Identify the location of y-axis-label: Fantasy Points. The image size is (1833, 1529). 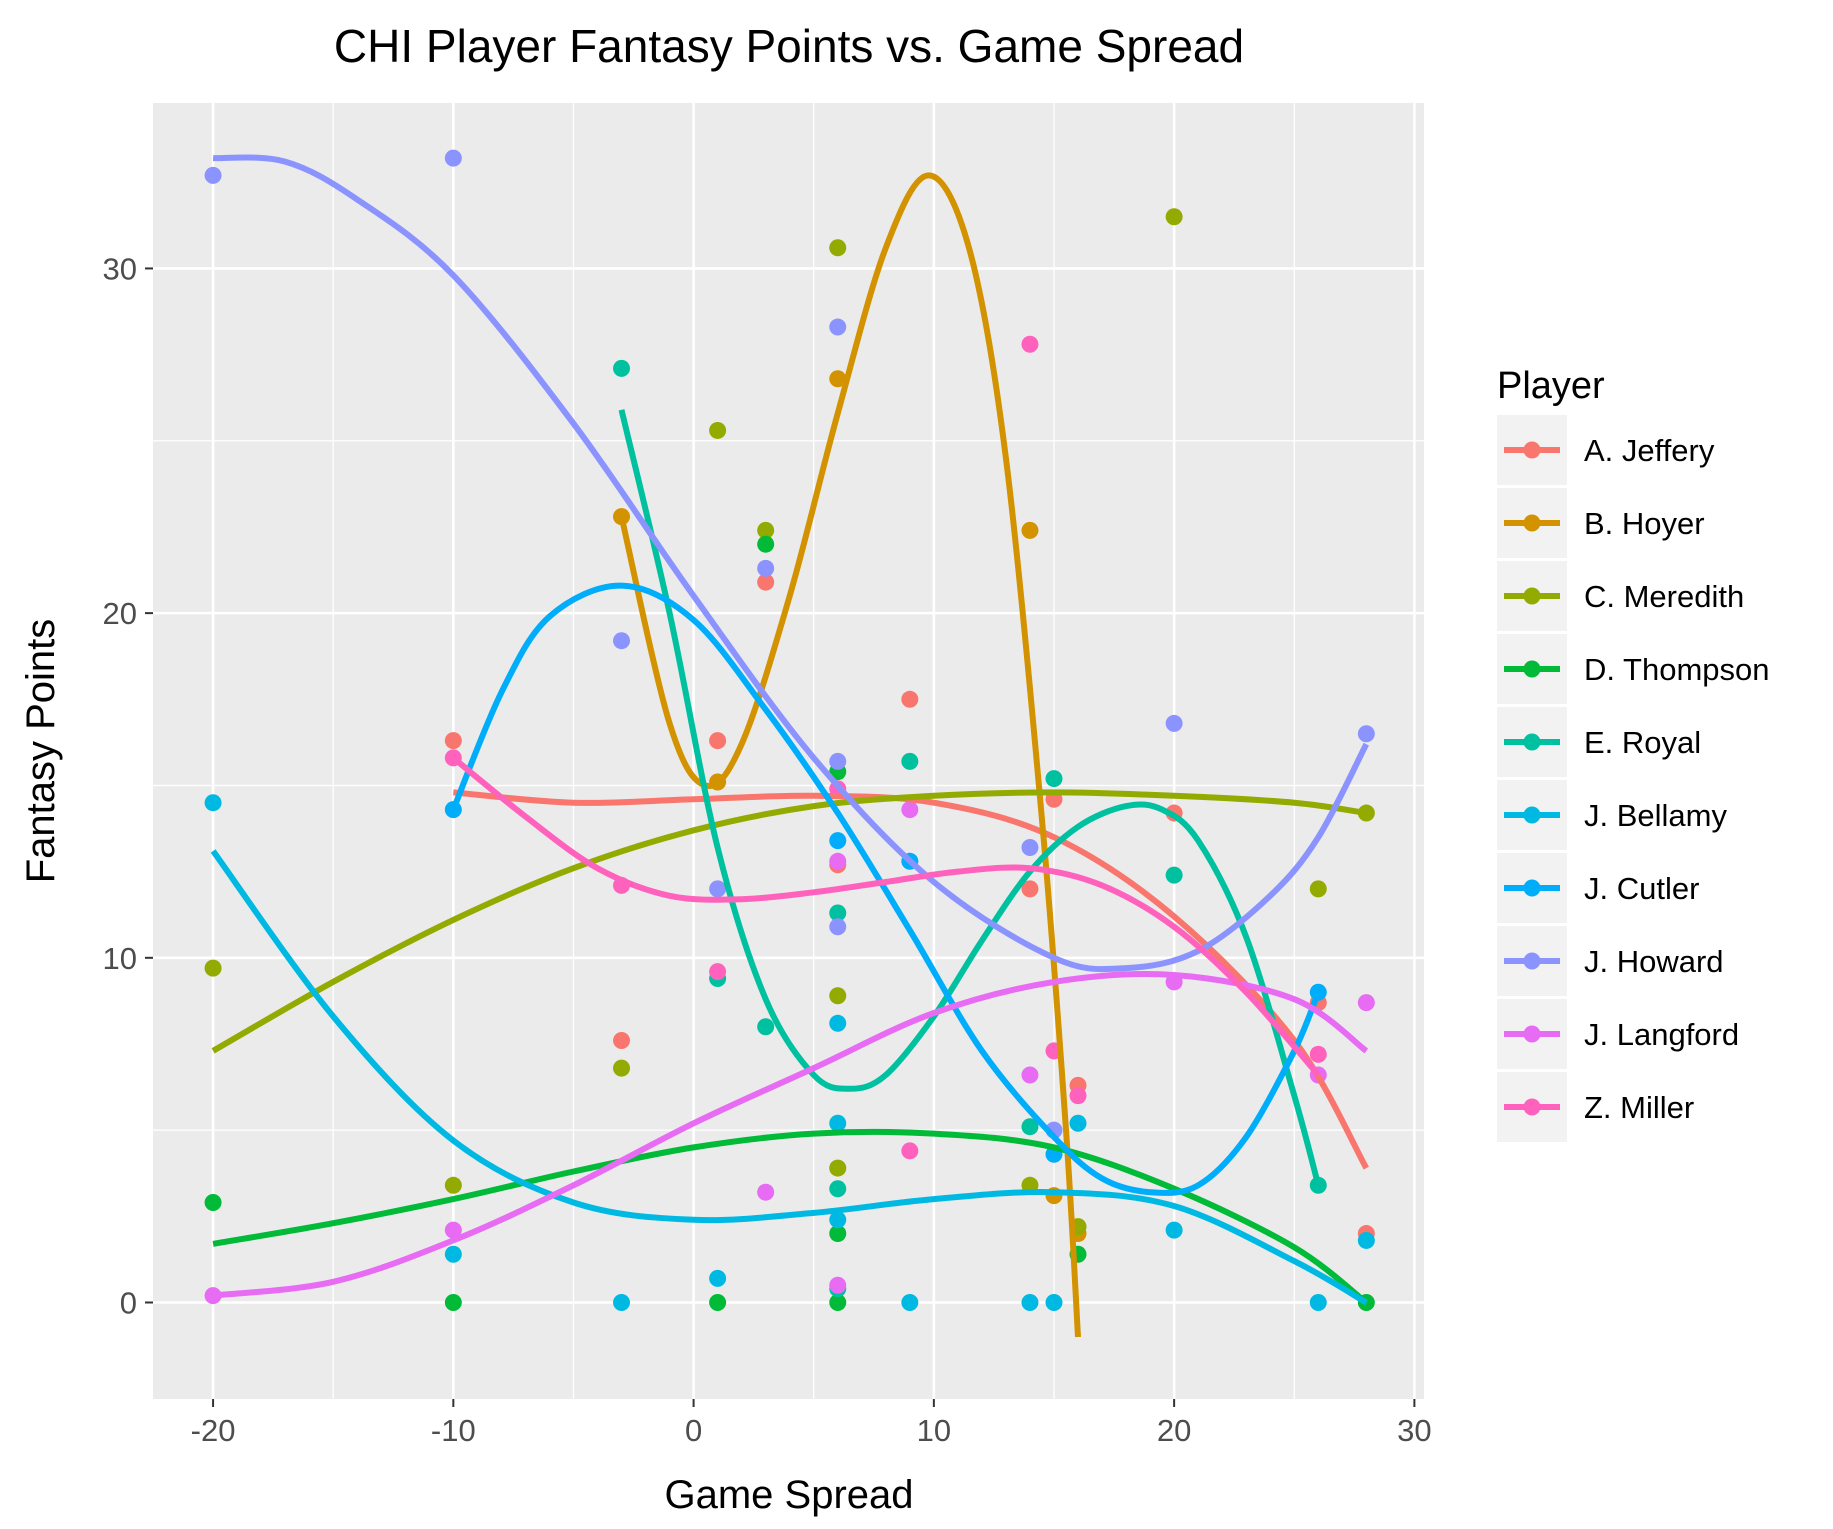
(41, 751).